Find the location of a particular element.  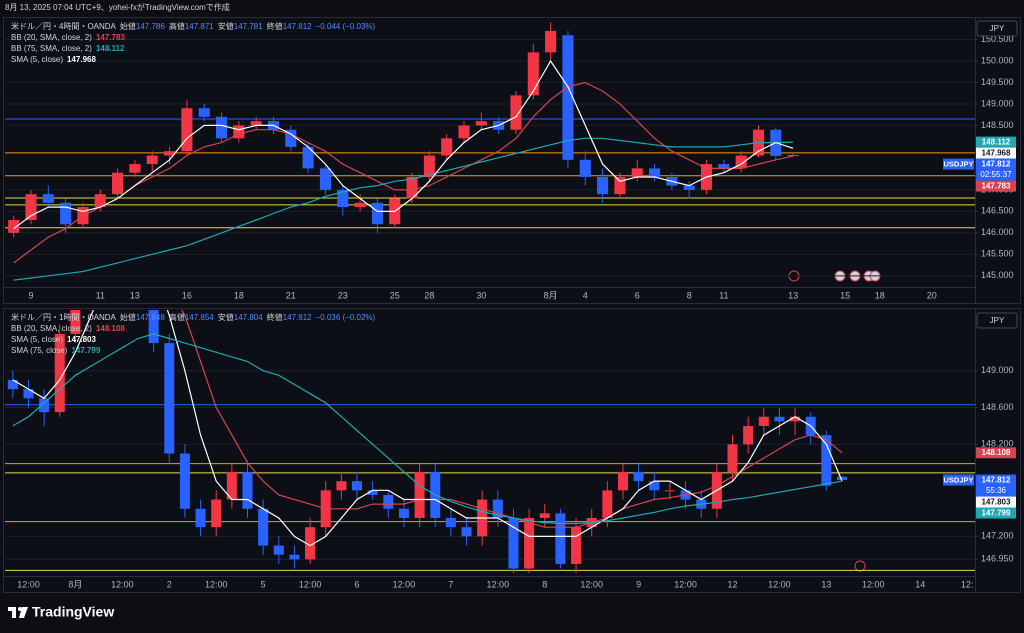

price-tag-label: 147.968 is located at coordinates (996, 153).